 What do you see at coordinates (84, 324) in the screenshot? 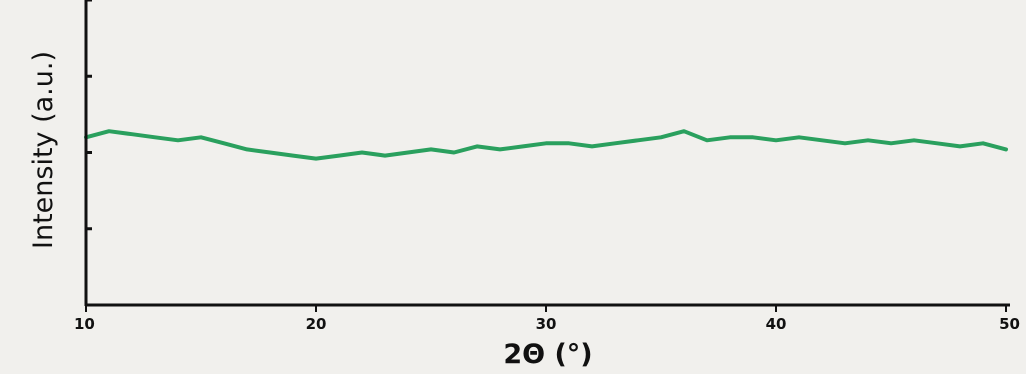
I see `x-tick-label: 10` at bounding box center [84, 324].